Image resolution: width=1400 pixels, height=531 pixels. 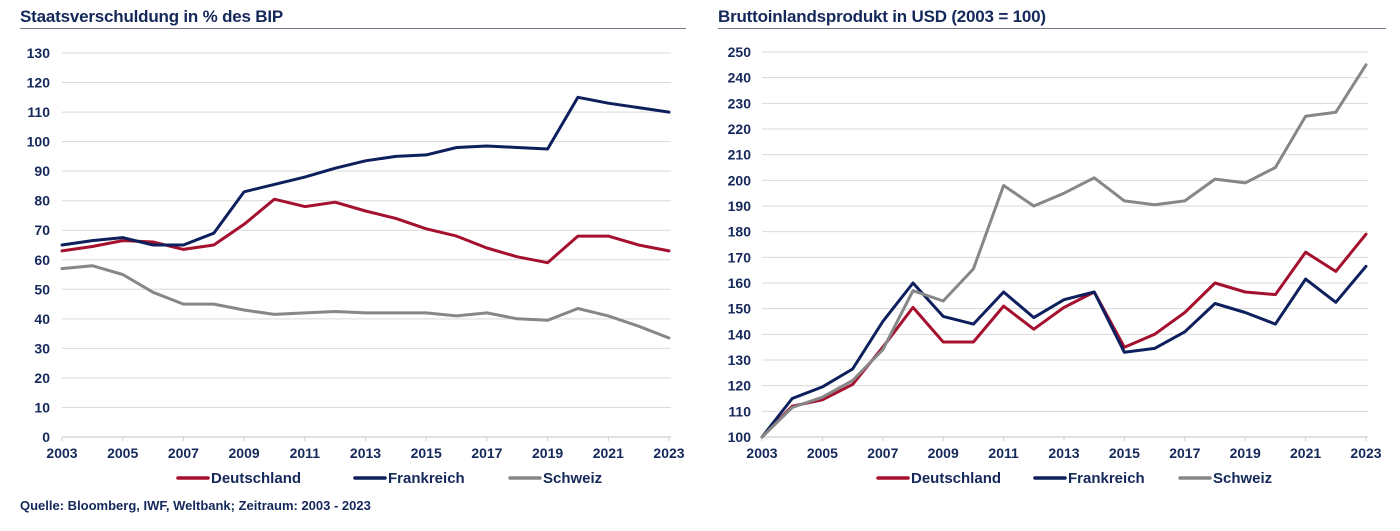 I want to click on right-y-tick-label: 170, so click(x=740, y=257).